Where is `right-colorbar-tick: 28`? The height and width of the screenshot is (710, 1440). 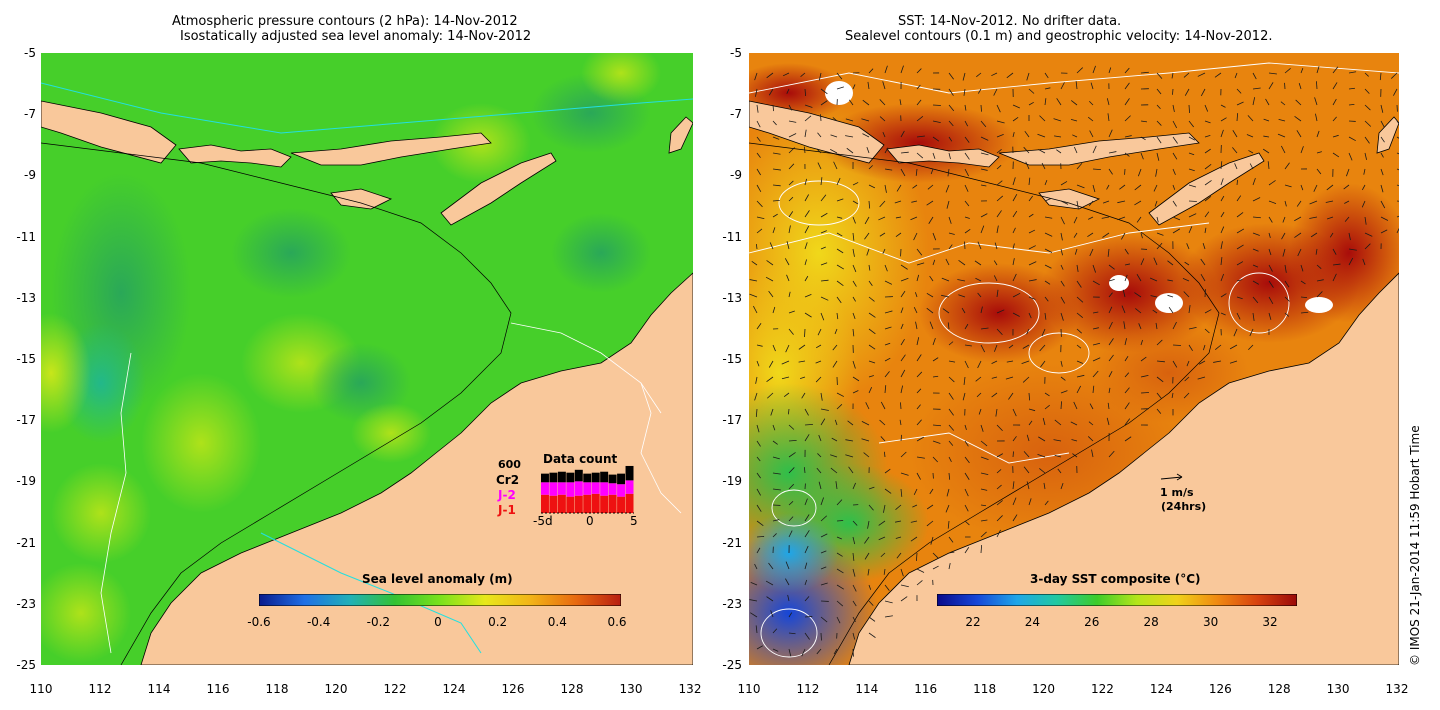 right-colorbar-tick: 28 is located at coordinates (1151, 622).